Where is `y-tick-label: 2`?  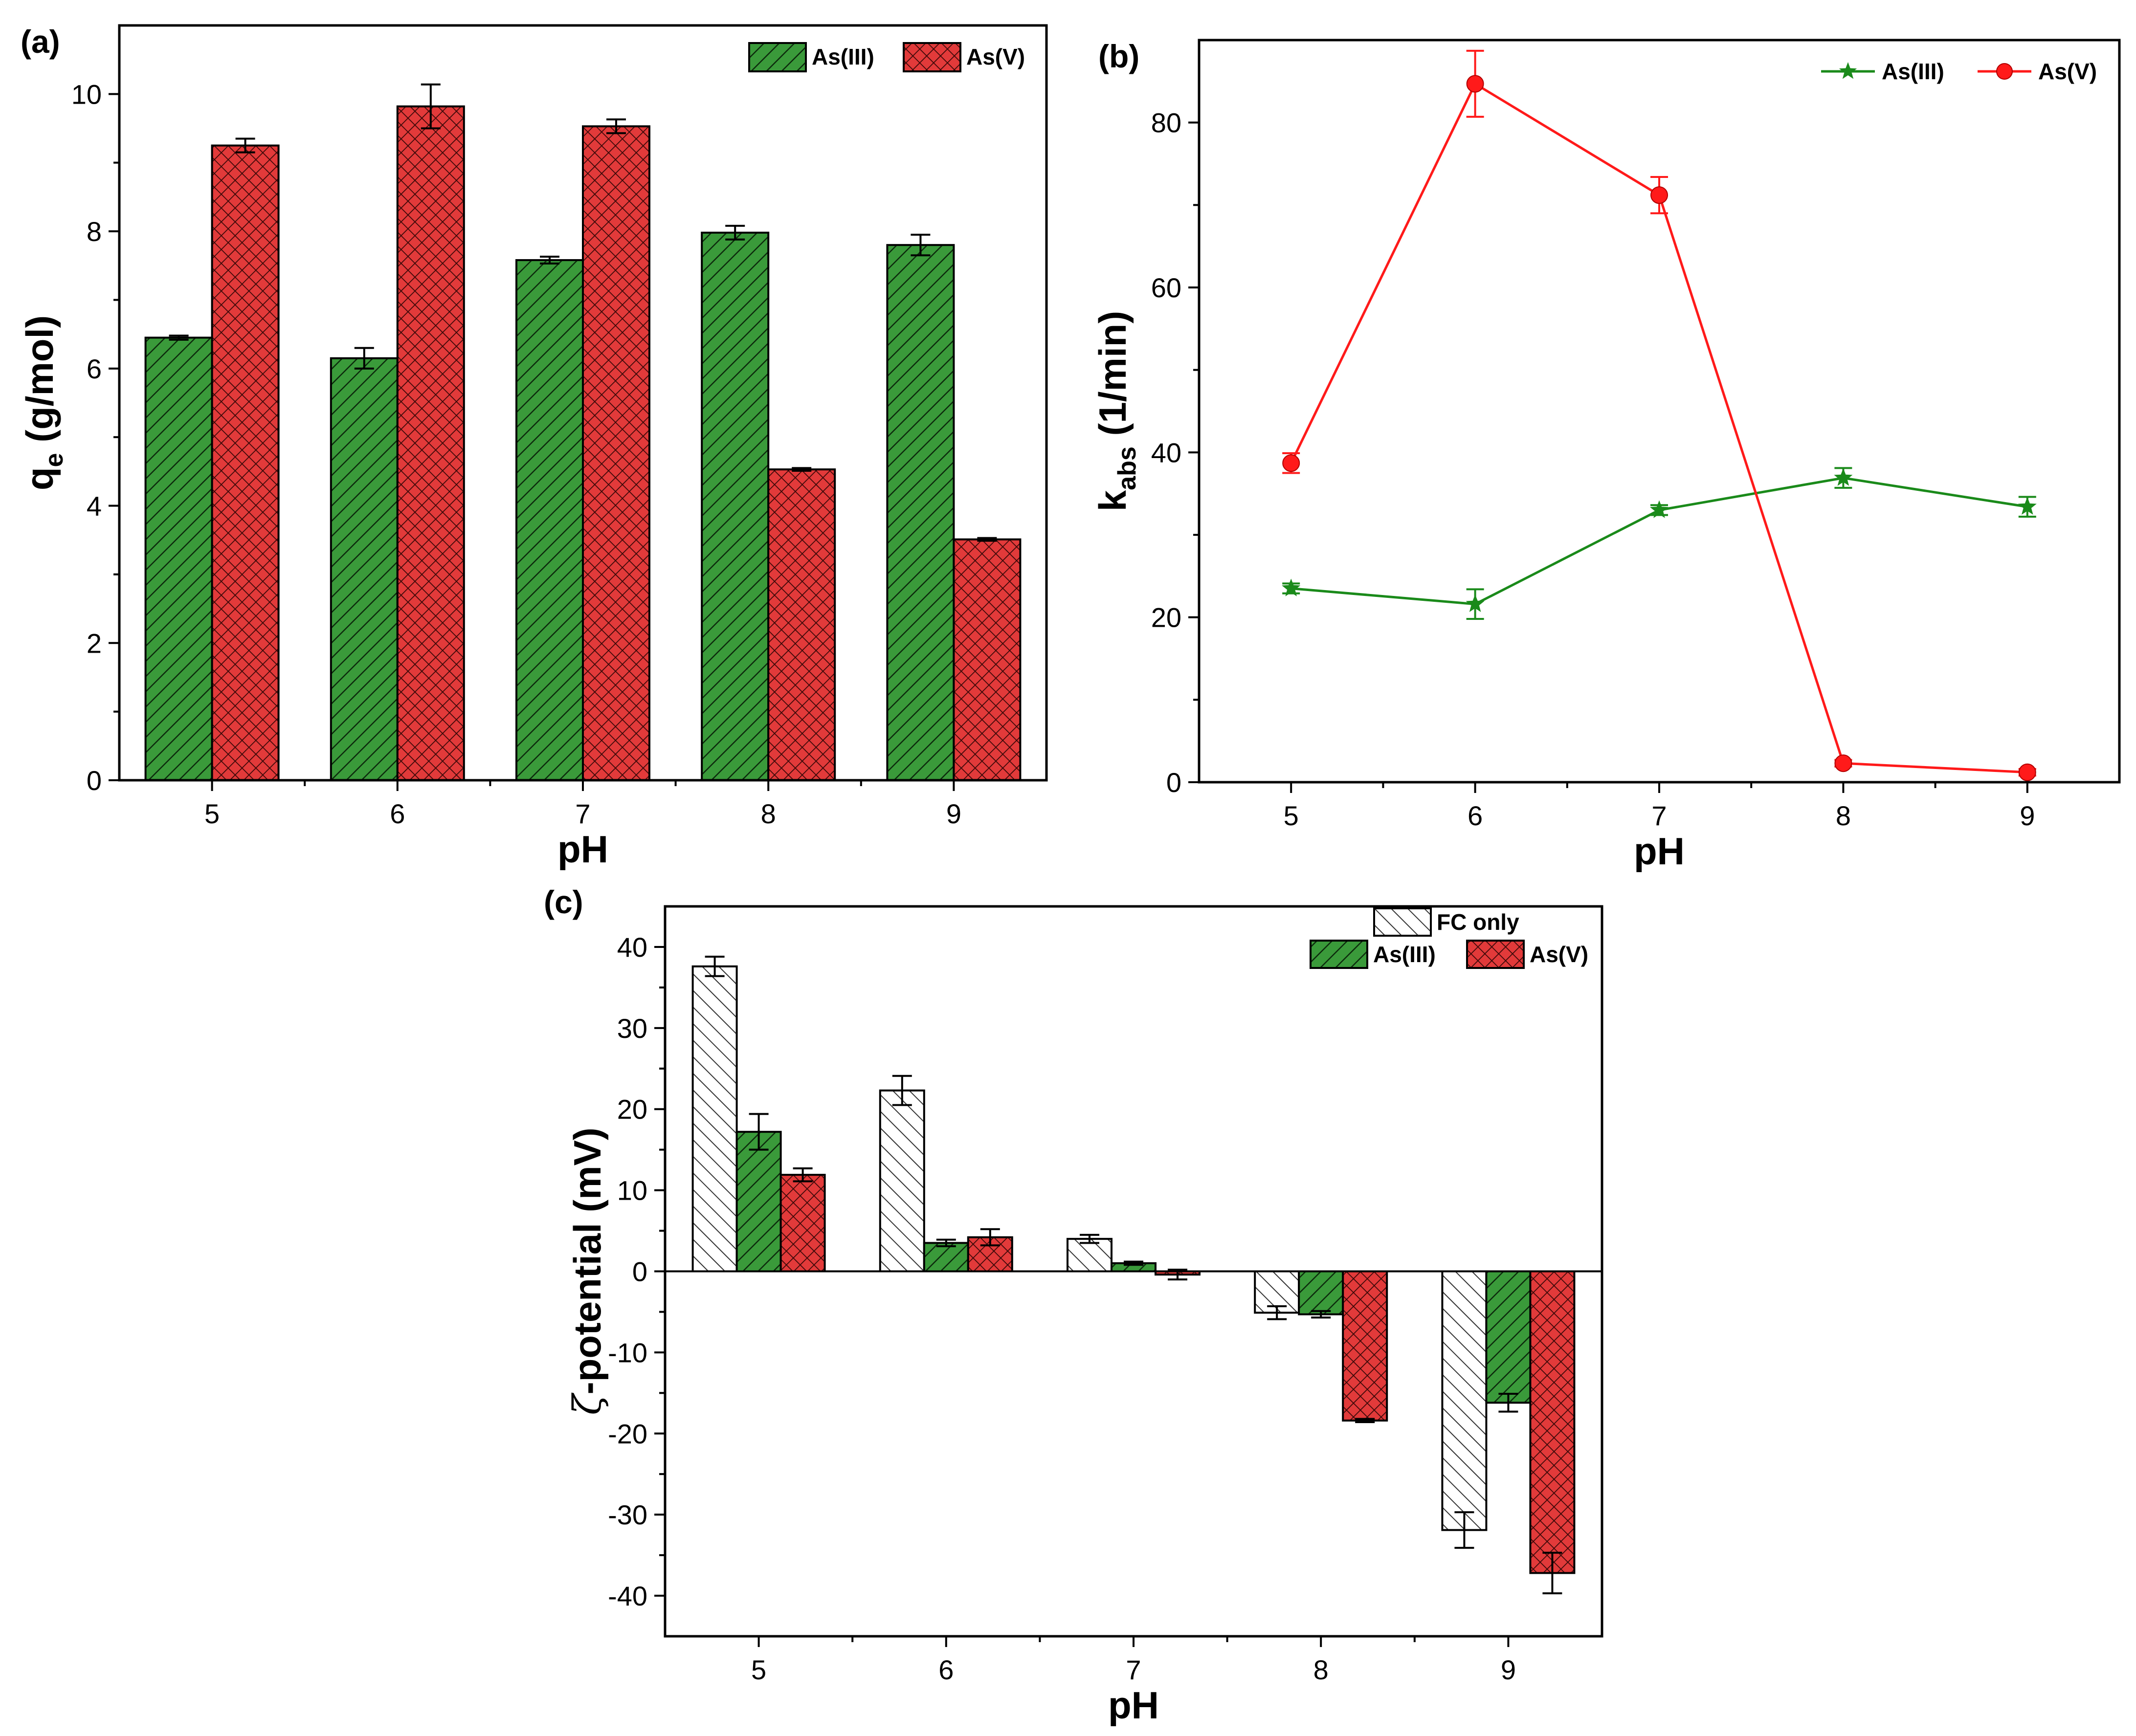
y-tick-label: 2 is located at coordinates (94, 643).